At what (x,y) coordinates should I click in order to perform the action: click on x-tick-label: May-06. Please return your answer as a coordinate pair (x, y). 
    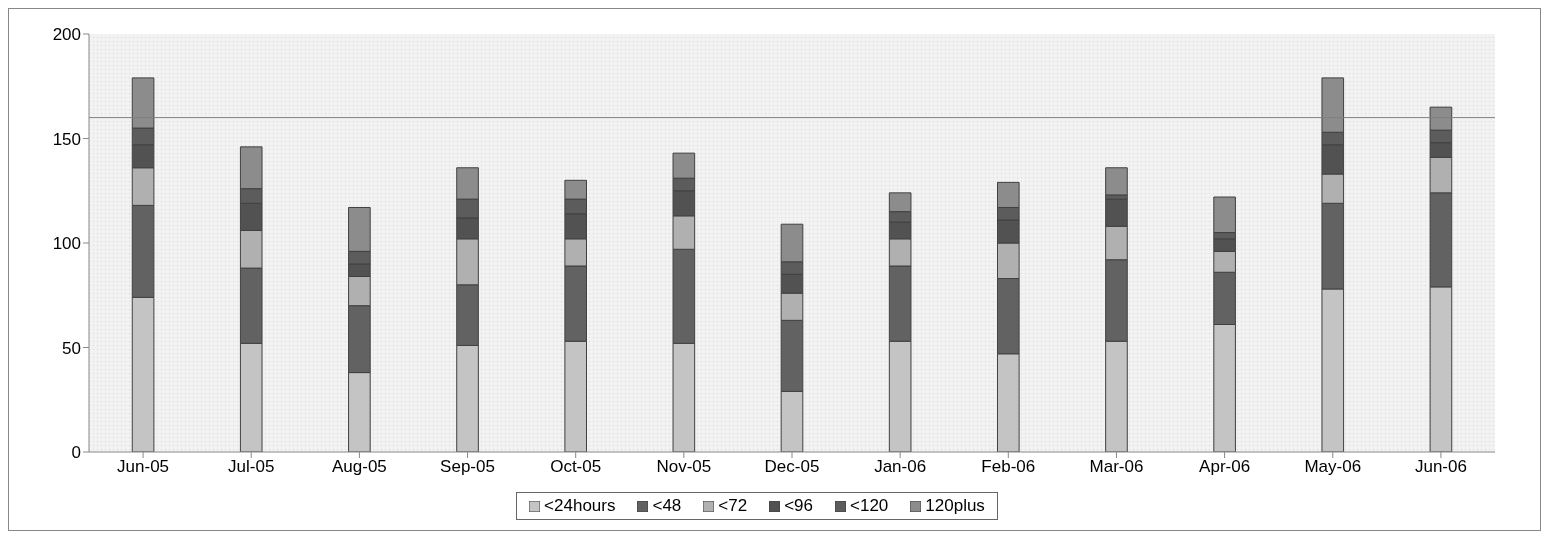
    Looking at the image, I should click on (1333, 467).